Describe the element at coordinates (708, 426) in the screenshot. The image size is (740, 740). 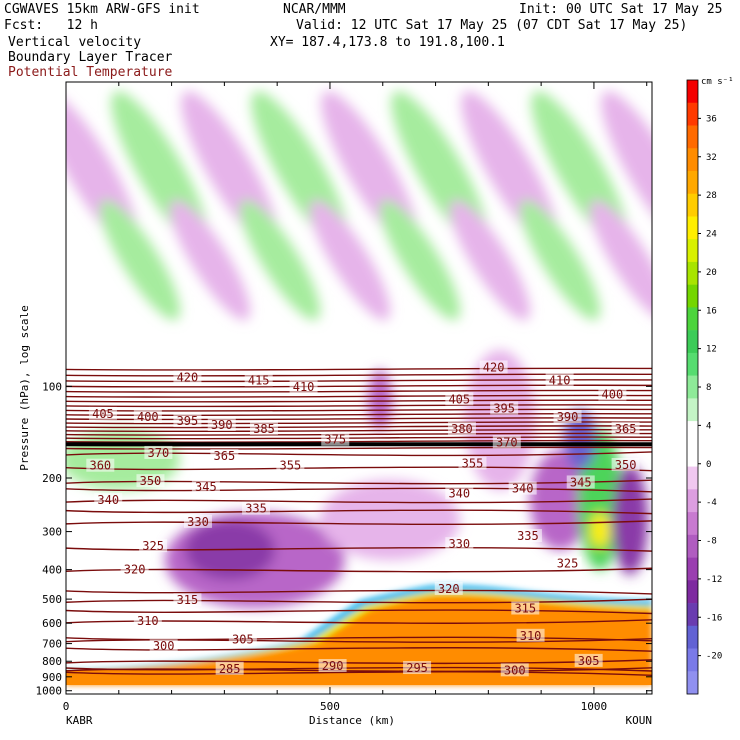
I see `colorbar-tick-label: 4` at that location.